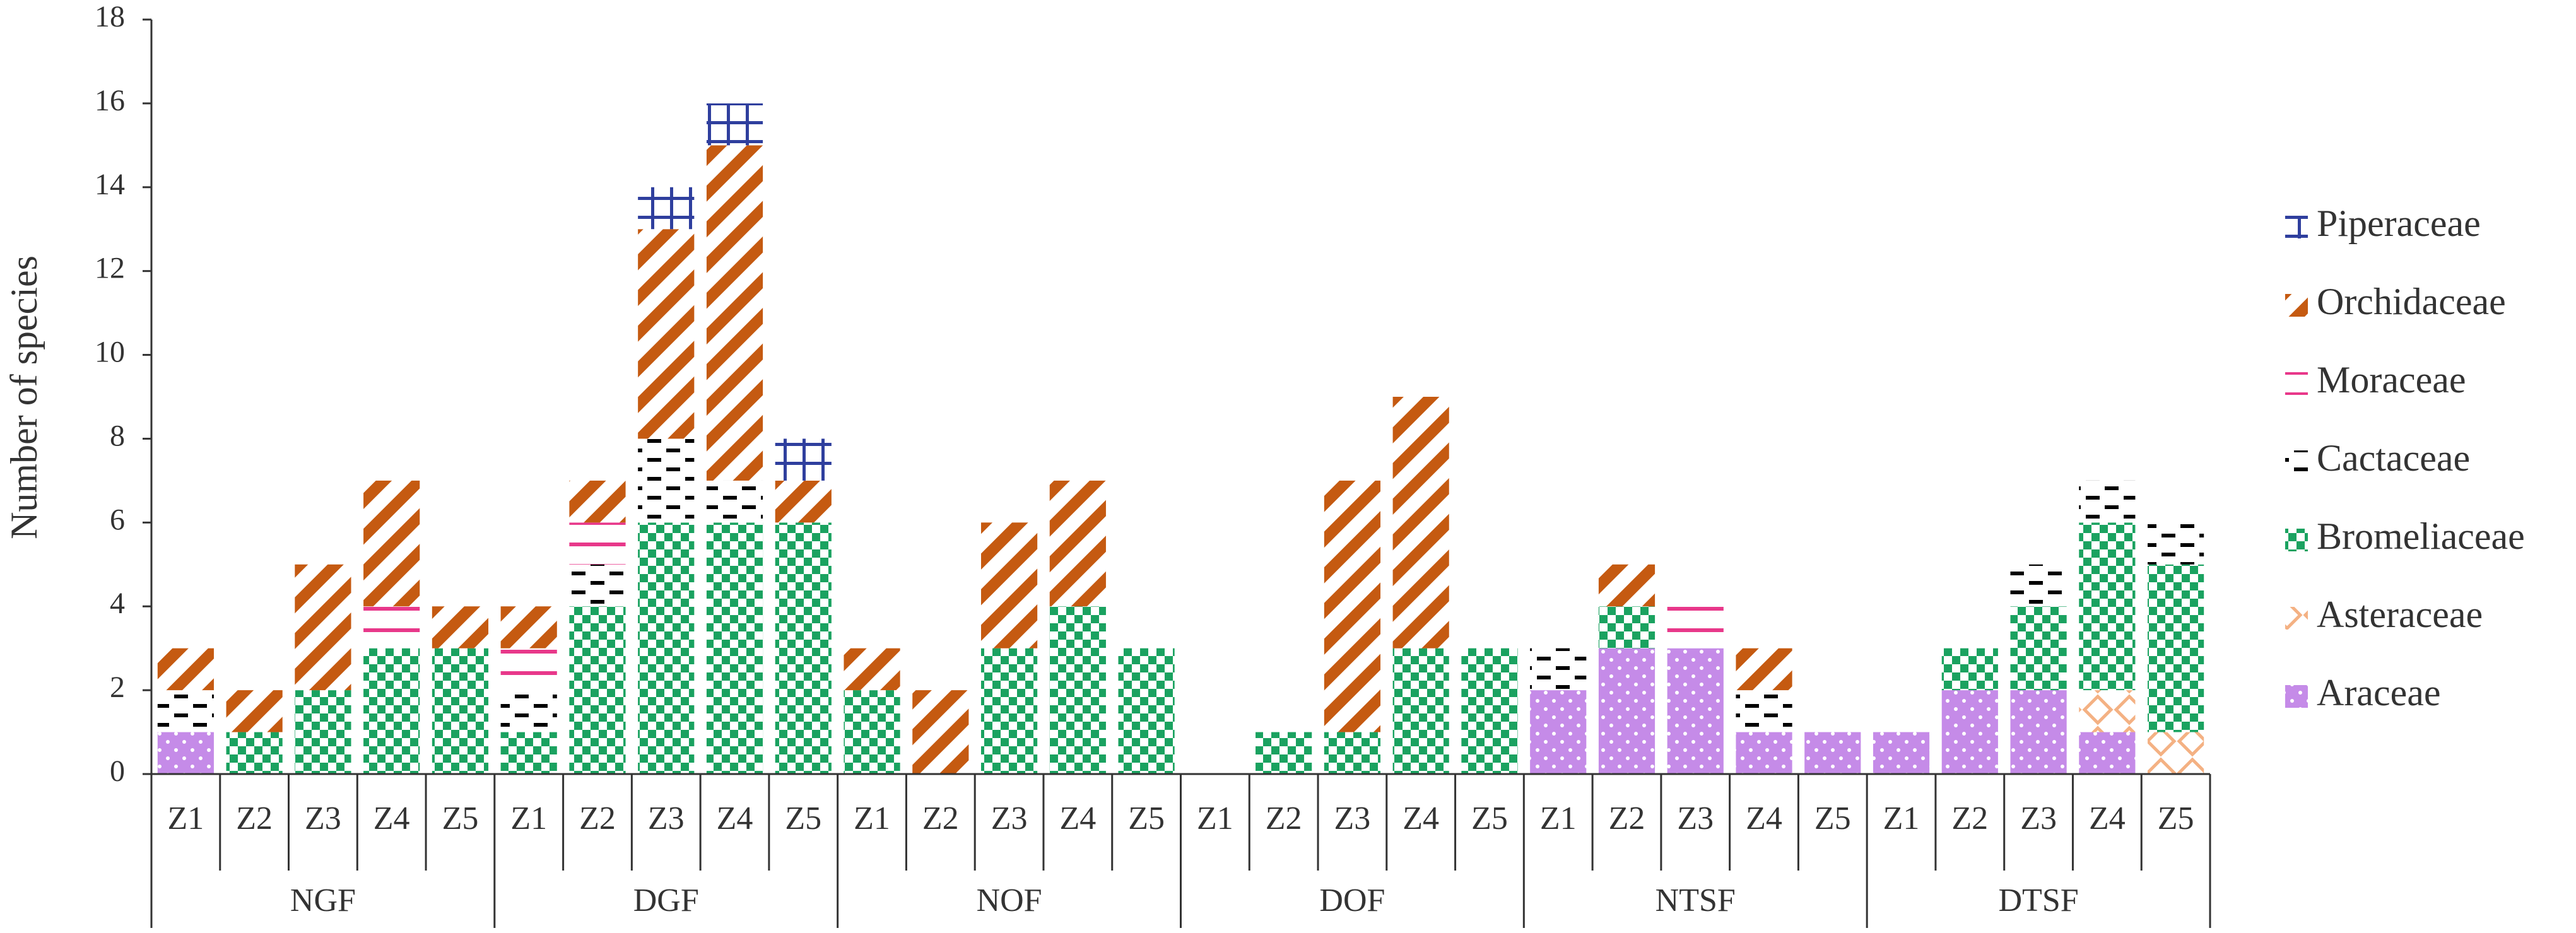  What do you see at coordinates (1352, 900) in the screenshot?
I see `group-label: DOF` at bounding box center [1352, 900].